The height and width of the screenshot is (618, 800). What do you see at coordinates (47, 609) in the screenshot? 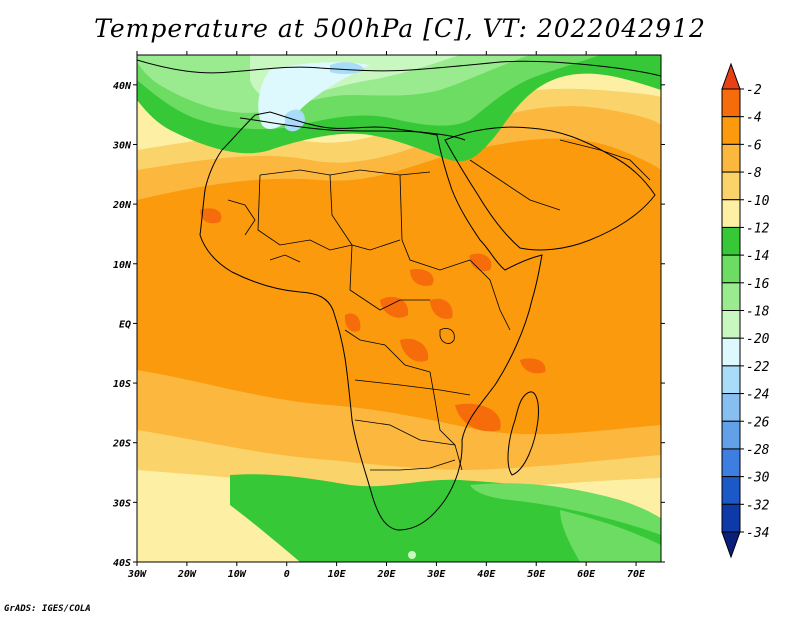
I see `credit-text: GrADS: IGES/COLA` at bounding box center [47, 609].